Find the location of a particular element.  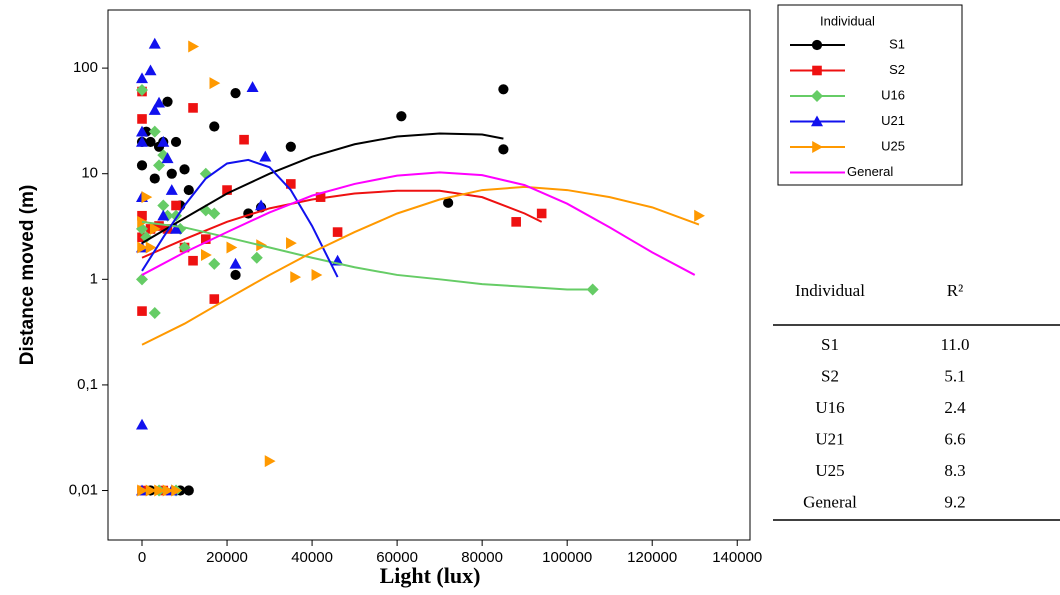

table-cell: S2 is located at coordinates (830, 375).